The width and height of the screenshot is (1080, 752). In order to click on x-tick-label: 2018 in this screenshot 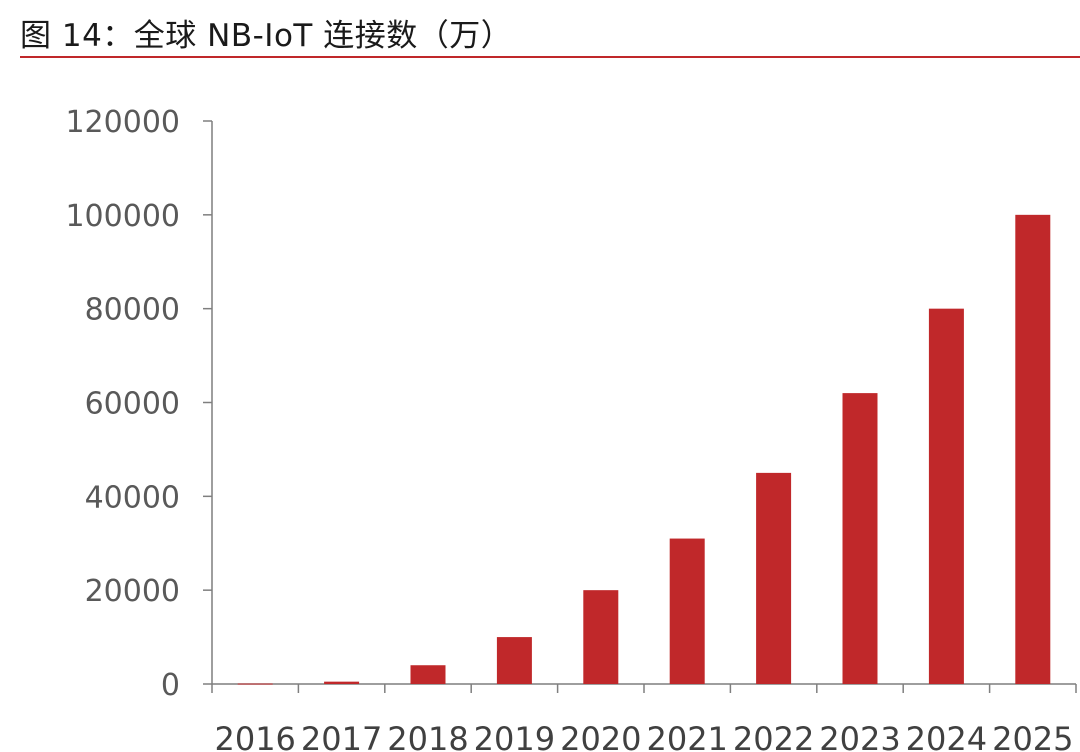, I will do `click(427, 736)`.